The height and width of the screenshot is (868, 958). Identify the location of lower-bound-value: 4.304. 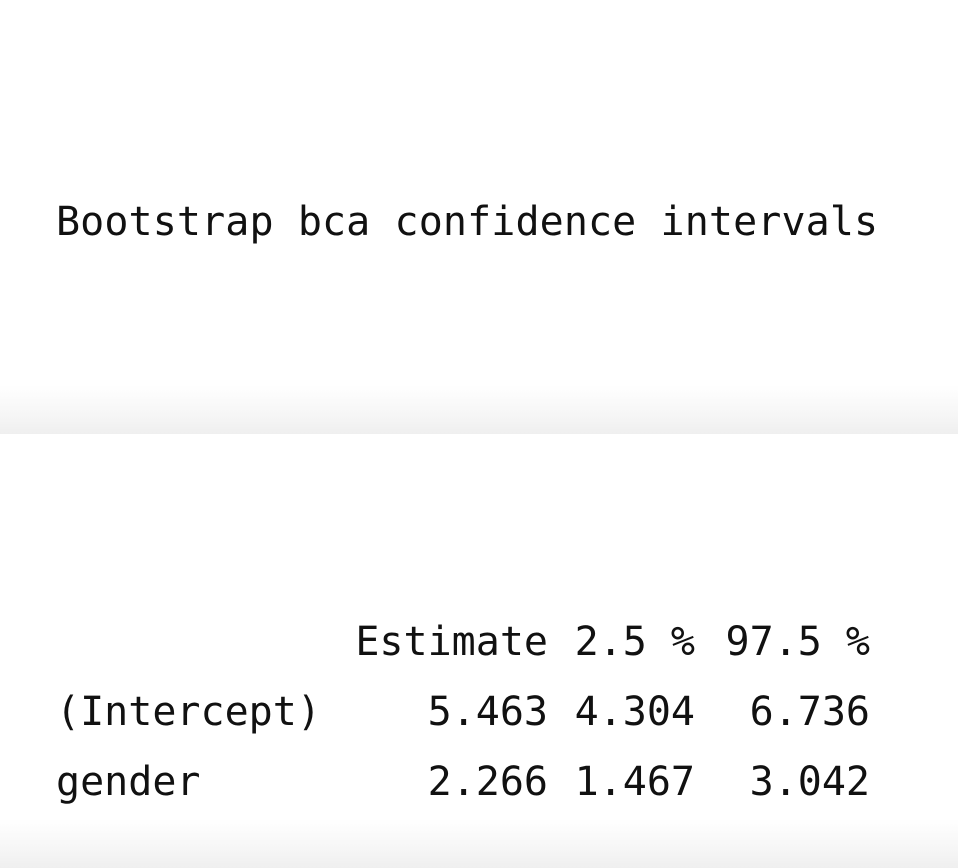
(634, 712).